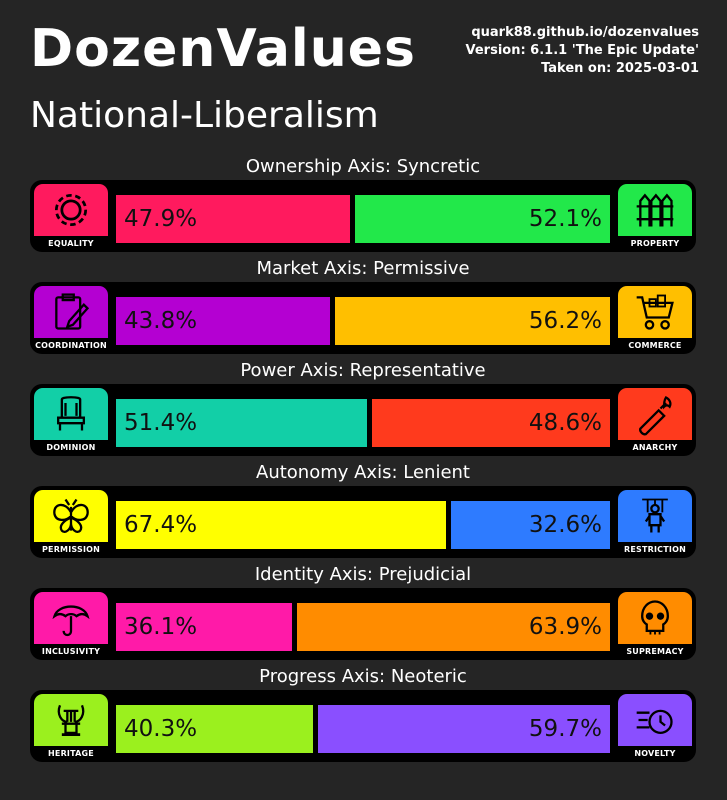 This screenshot has height=800, width=727. I want to click on right-pole-label: RESTRICTION, so click(655, 549).